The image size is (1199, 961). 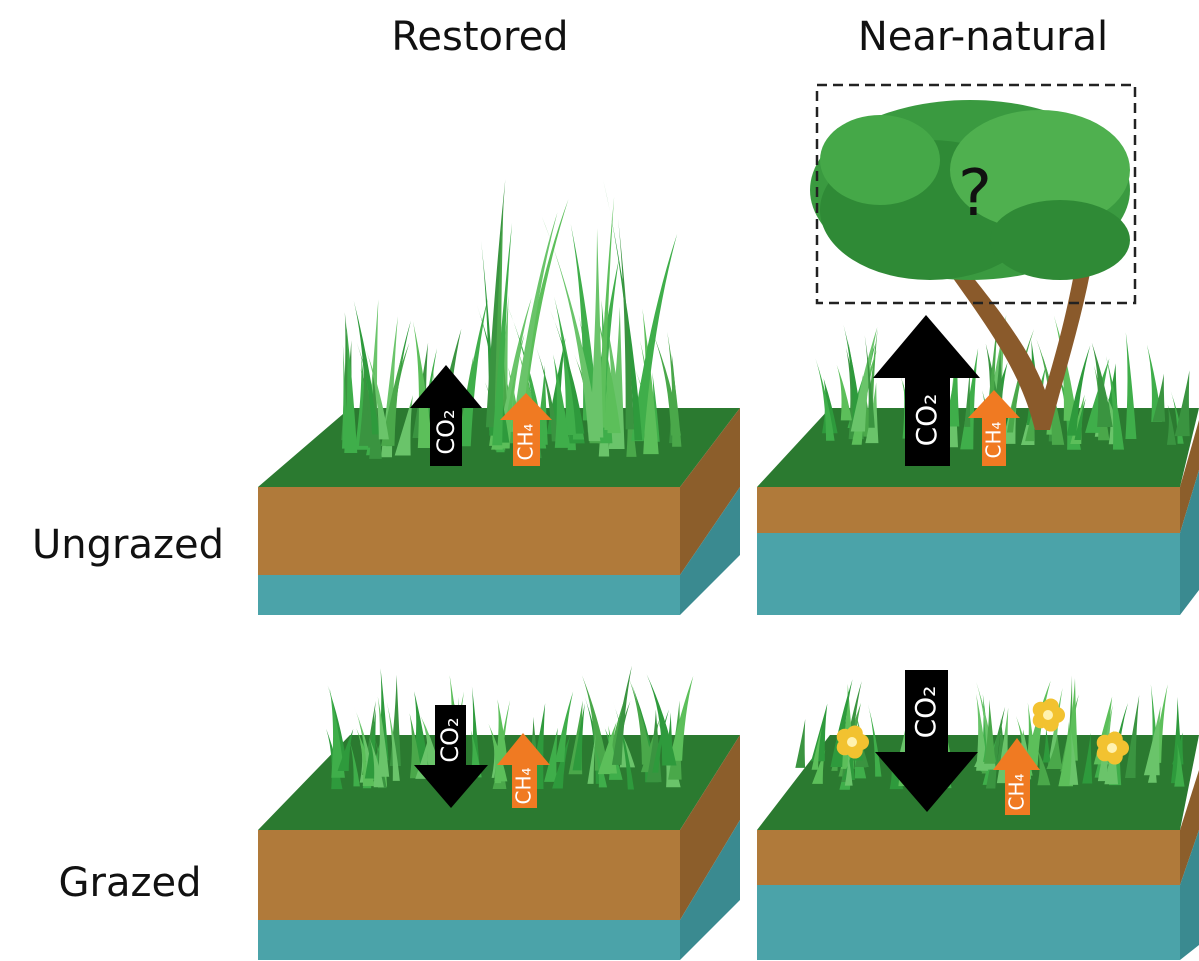 I want to click on dashed-box, so click(x=976, y=194).